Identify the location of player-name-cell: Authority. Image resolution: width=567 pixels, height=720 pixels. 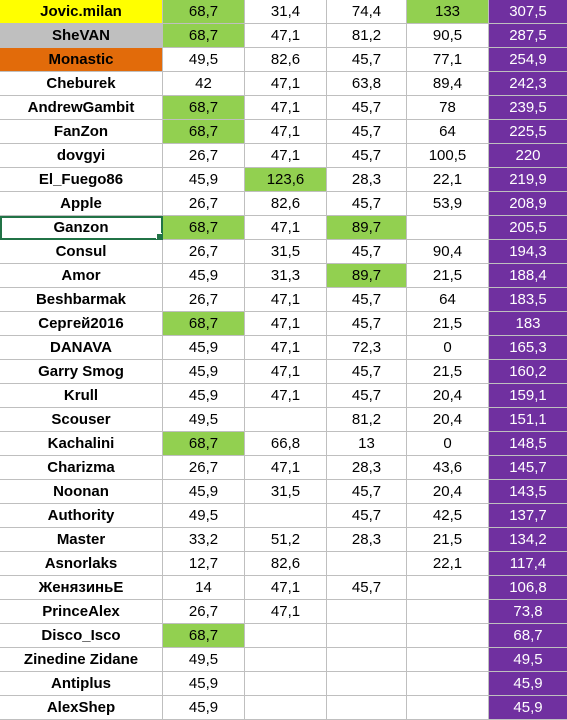
(81, 516).